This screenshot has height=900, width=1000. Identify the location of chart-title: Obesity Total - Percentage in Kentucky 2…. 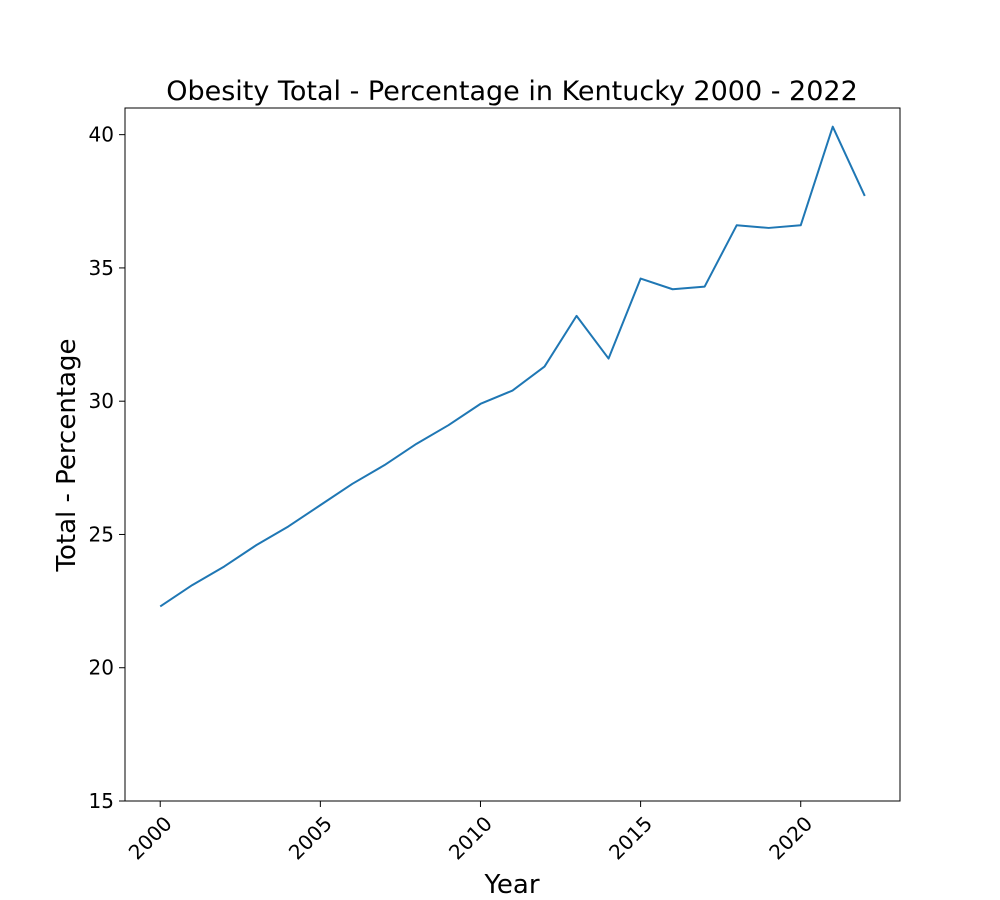
(512, 91).